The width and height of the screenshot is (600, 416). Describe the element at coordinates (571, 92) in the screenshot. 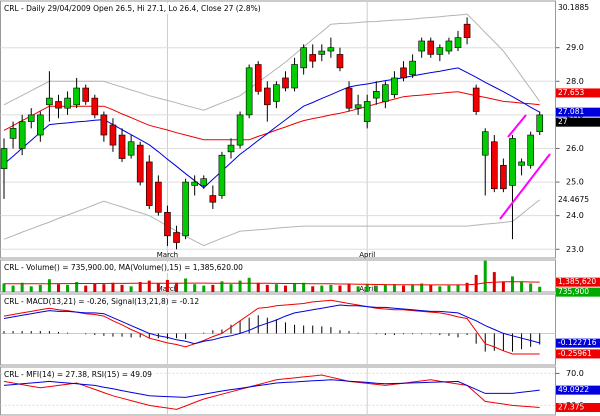

I see `value-marker-label: 27.653` at that location.